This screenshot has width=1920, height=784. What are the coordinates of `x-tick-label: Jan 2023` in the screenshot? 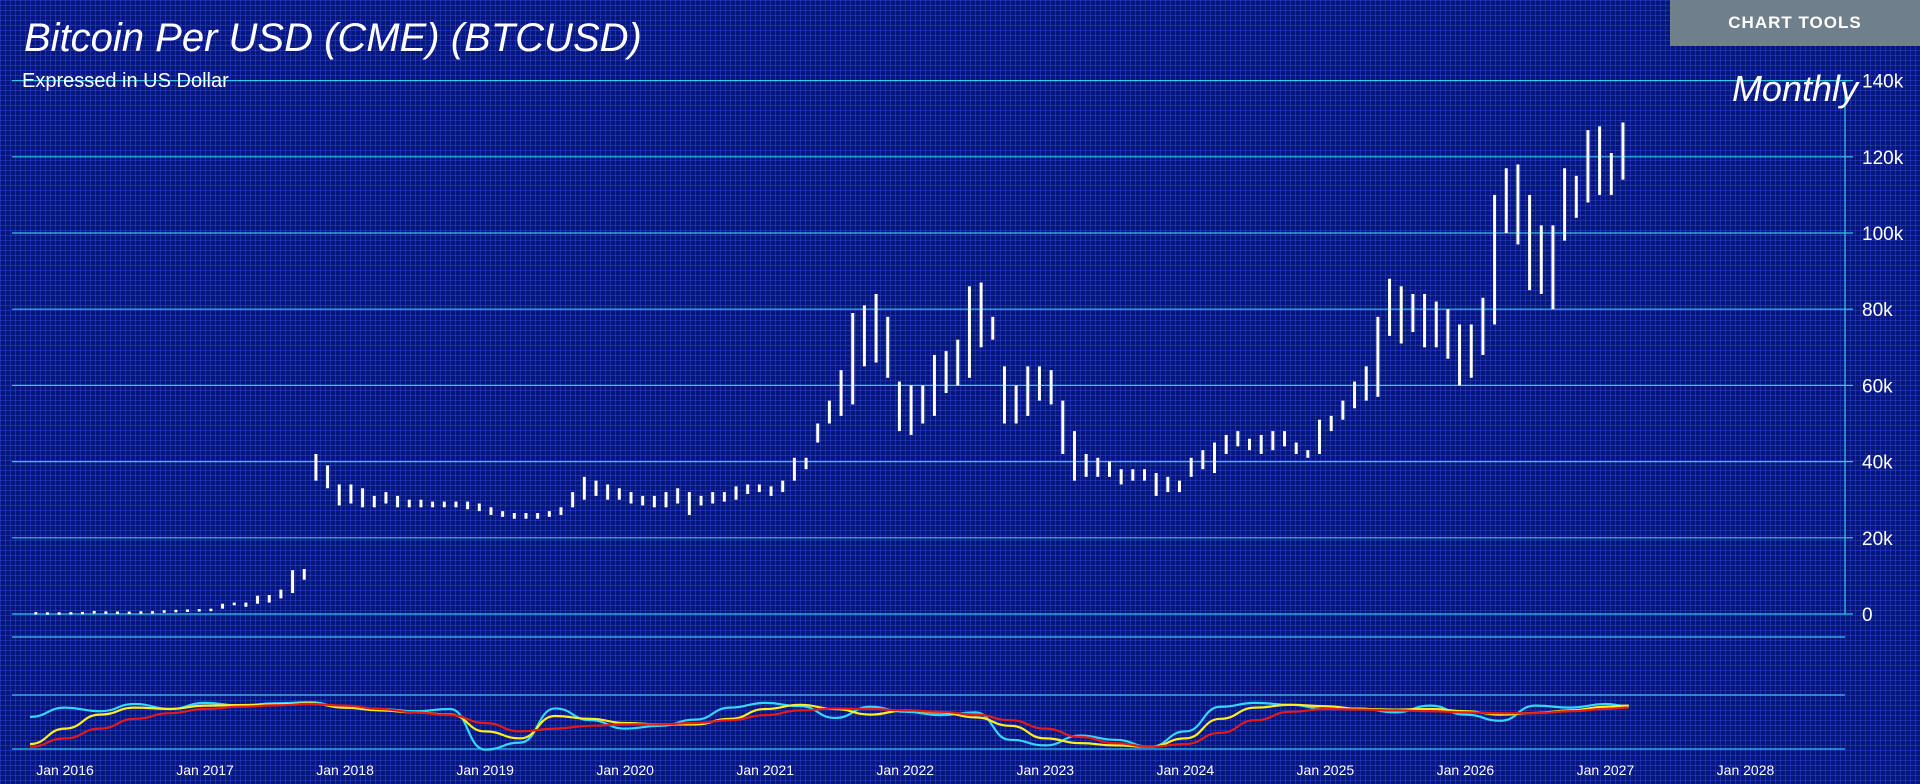 It's located at (1045, 770).